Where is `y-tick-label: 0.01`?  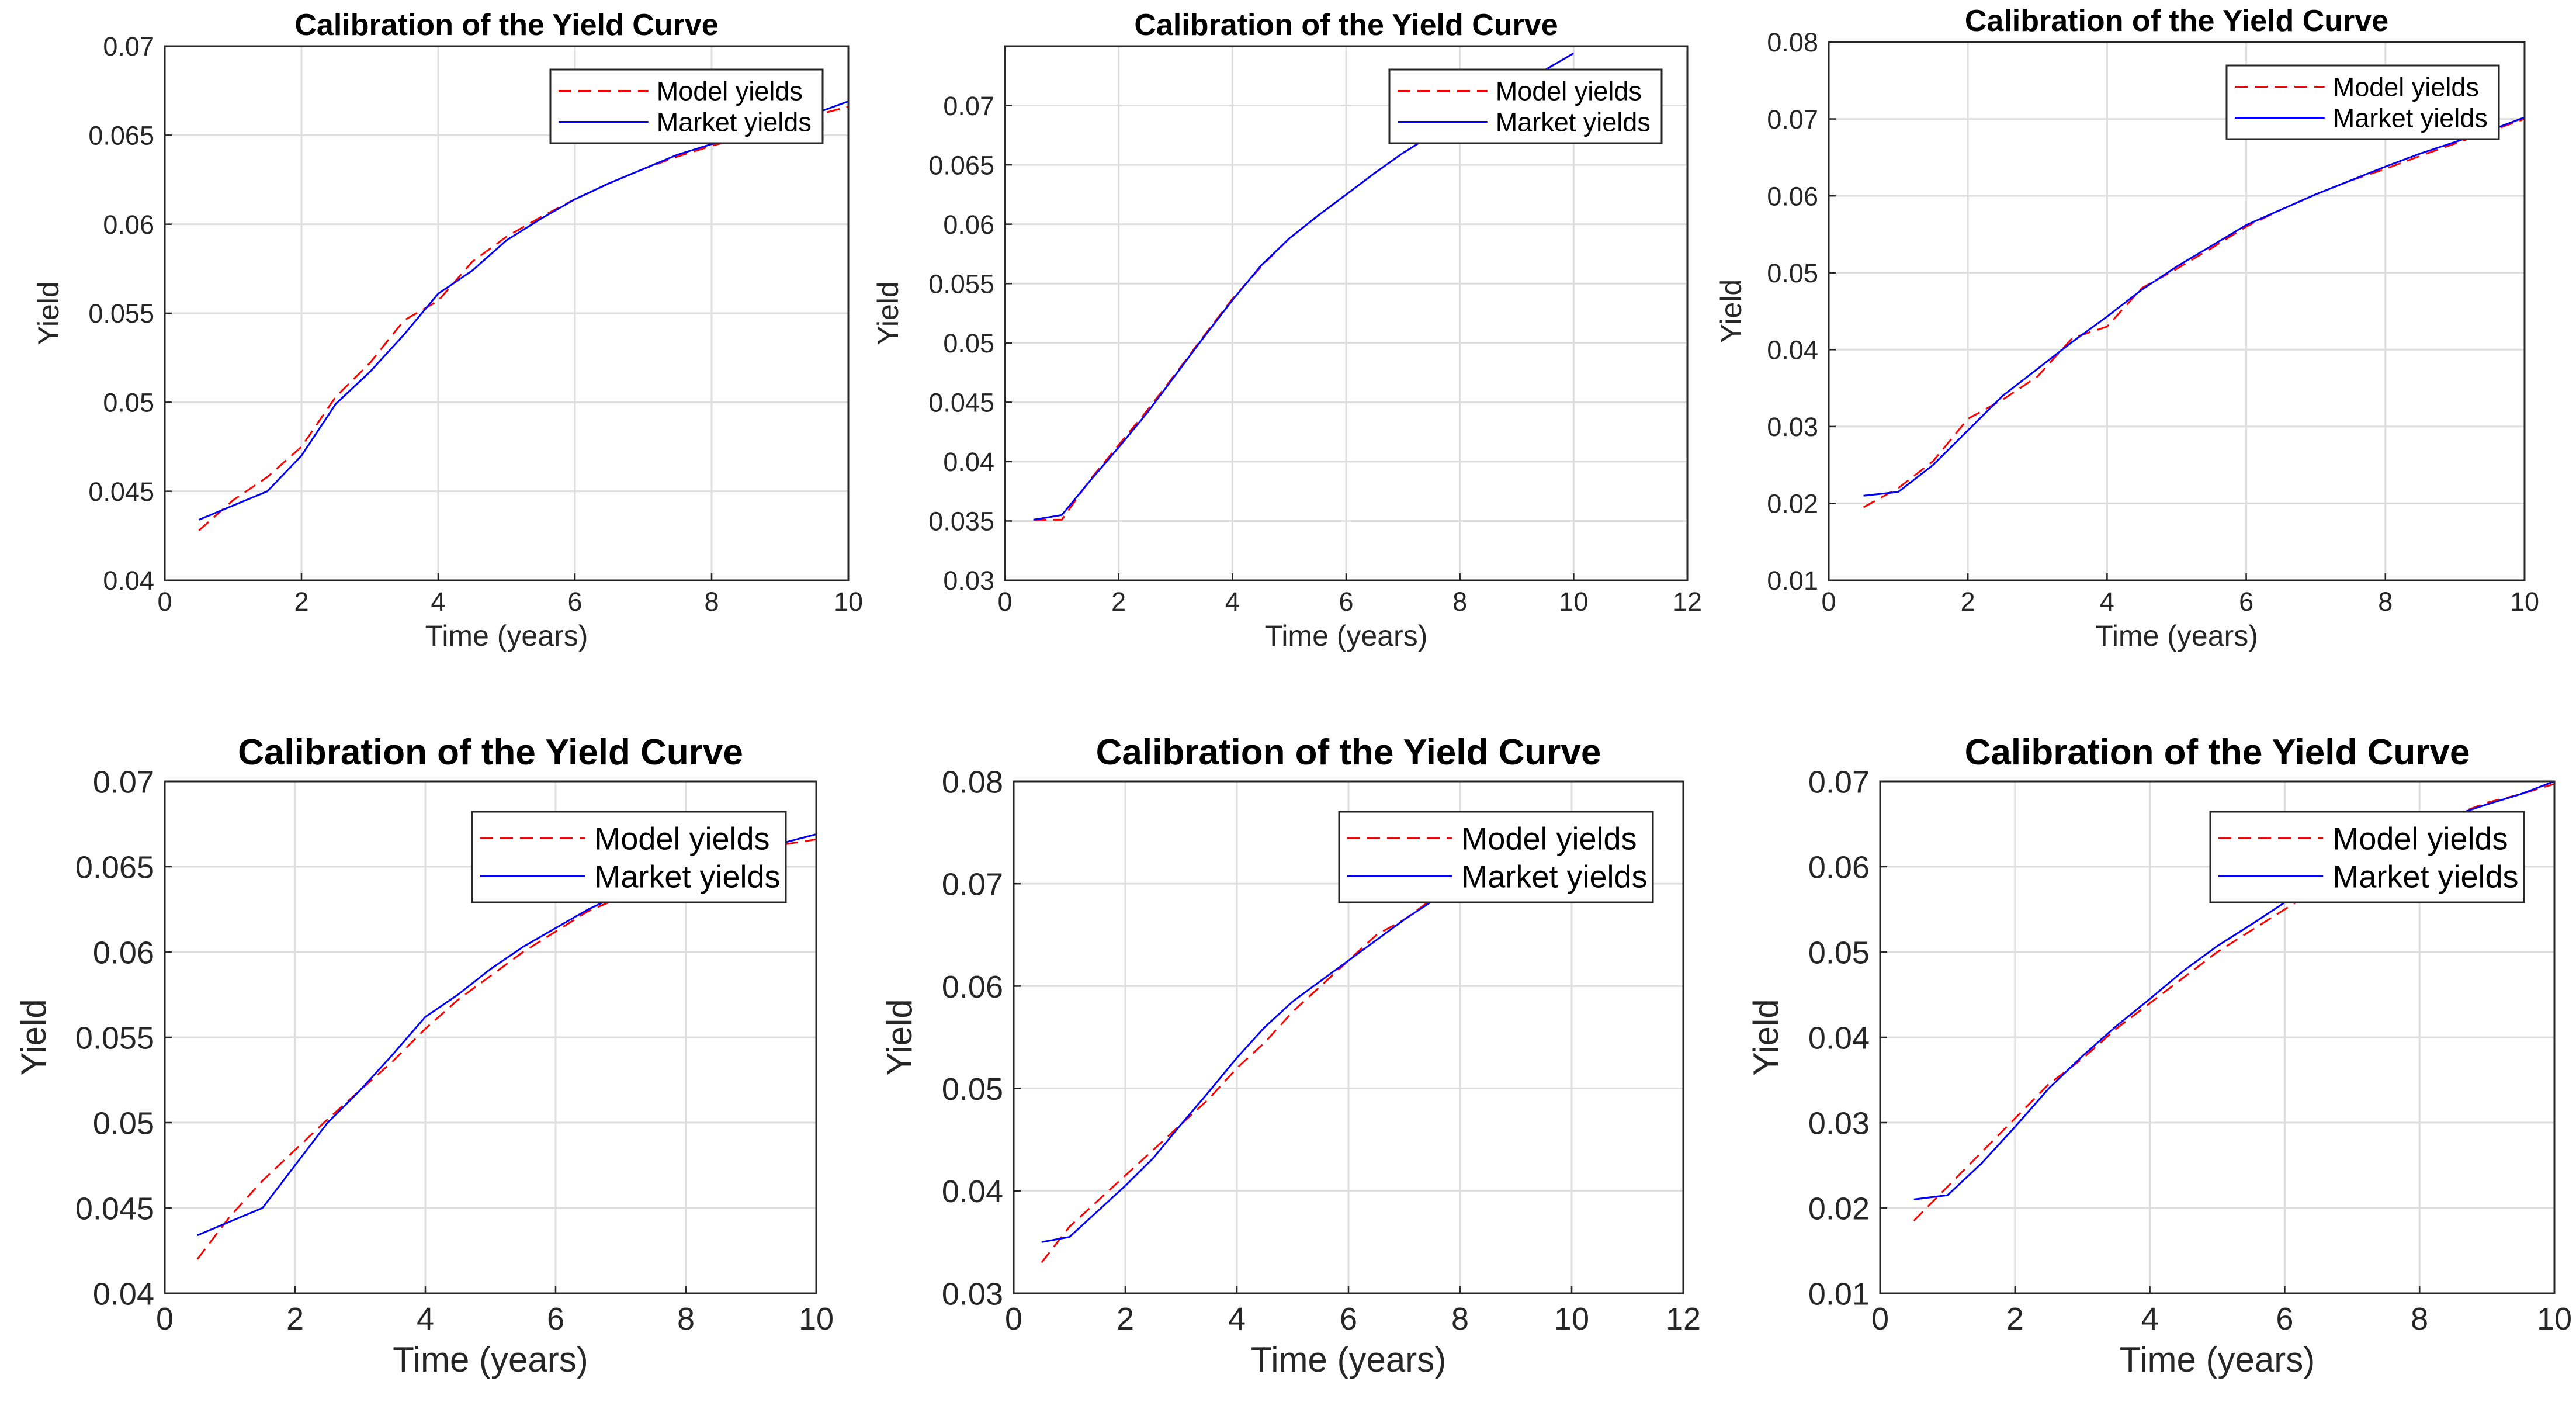 y-tick-label: 0.01 is located at coordinates (1793, 581).